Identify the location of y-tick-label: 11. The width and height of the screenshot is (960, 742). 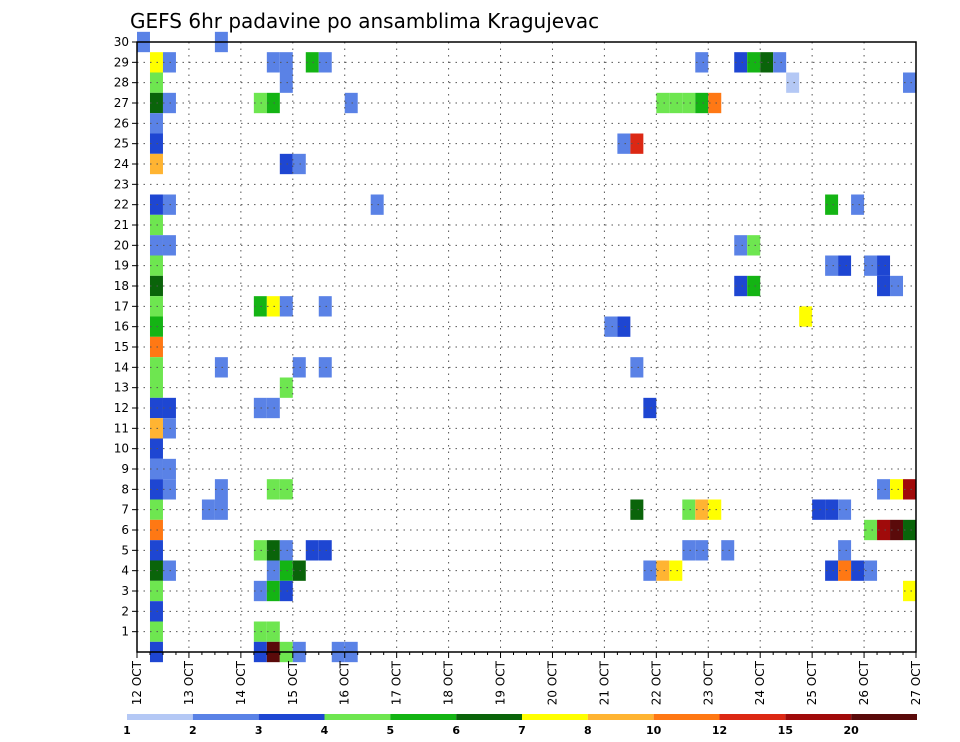
(121, 428).